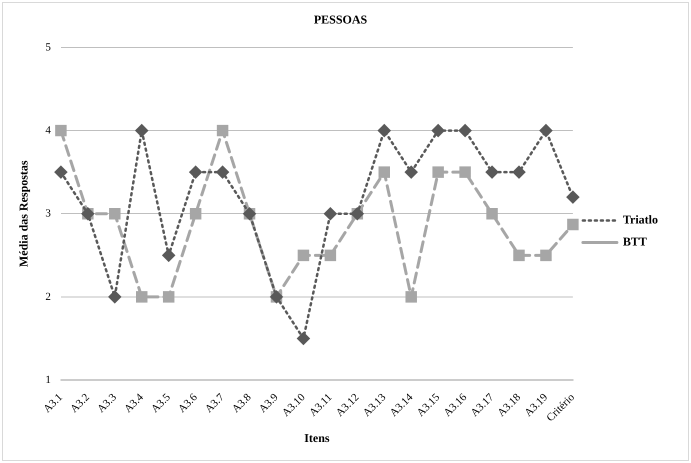 Image resolution: width=691 pixels, height=463 pixels. Describe the element at coordinates (48, 214) in the screenshot. I see `y-tick-label: 3` at that location.